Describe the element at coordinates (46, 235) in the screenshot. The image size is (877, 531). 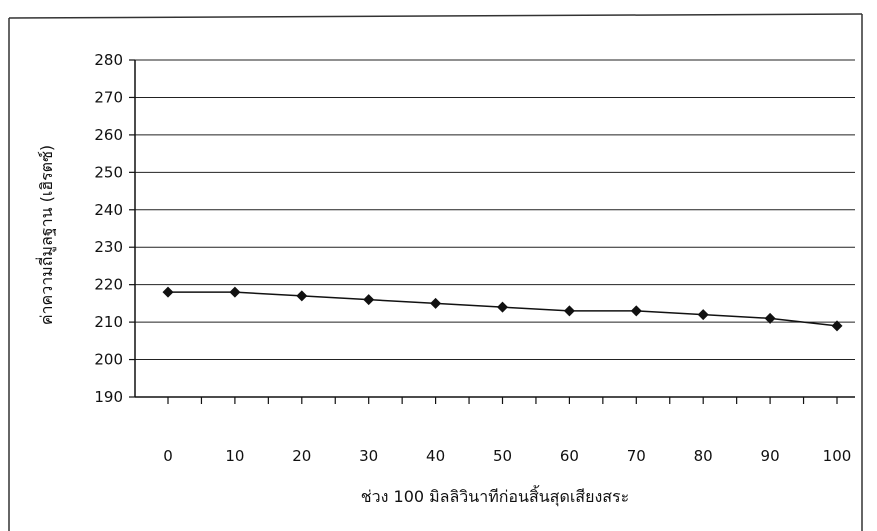
I see `y-axis-title: ค่าความถี่มูลฐาน (เฮิรตซ์)` at that location.